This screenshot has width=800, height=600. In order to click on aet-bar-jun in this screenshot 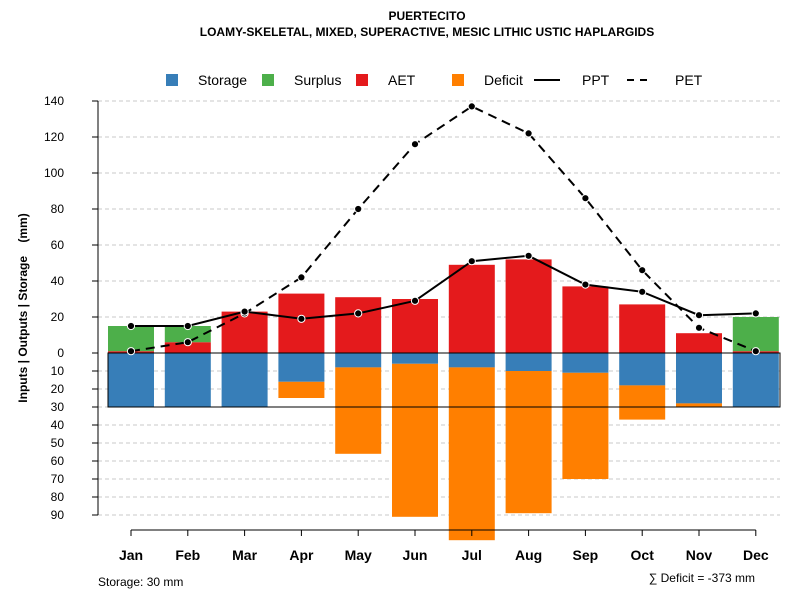, I will do `click(415, 326)`.